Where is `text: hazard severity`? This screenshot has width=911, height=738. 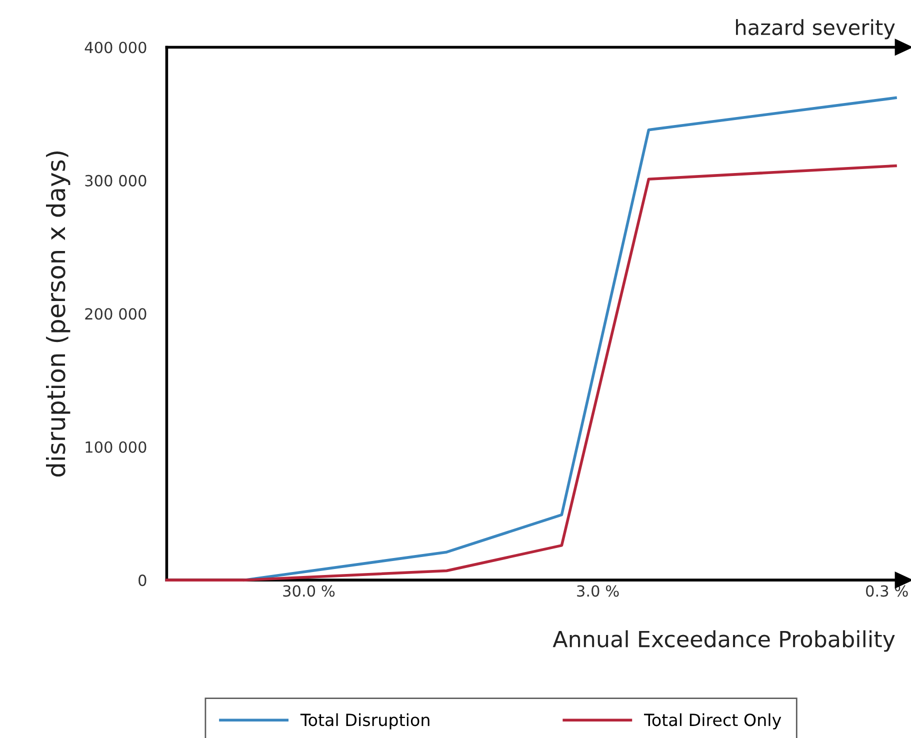 text: hazard severity is located at coordinates (815, 29).